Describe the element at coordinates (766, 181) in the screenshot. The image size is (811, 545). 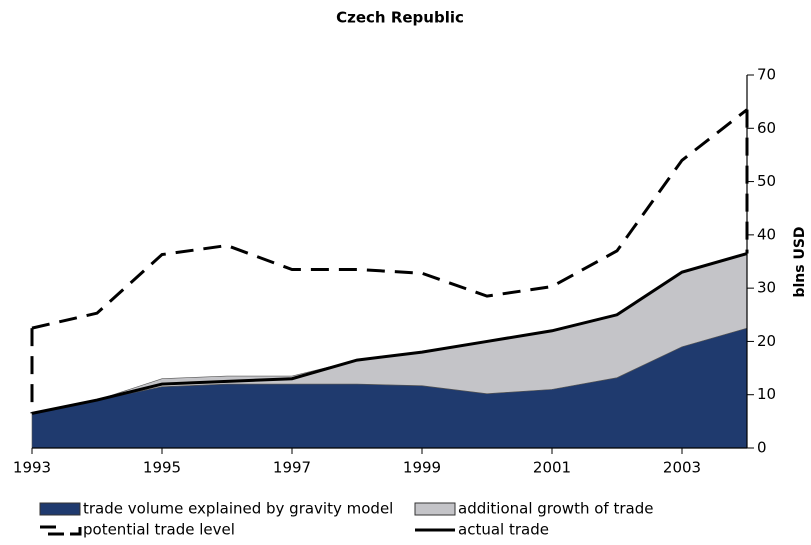
I see `y-tick-label: 50` at that location.